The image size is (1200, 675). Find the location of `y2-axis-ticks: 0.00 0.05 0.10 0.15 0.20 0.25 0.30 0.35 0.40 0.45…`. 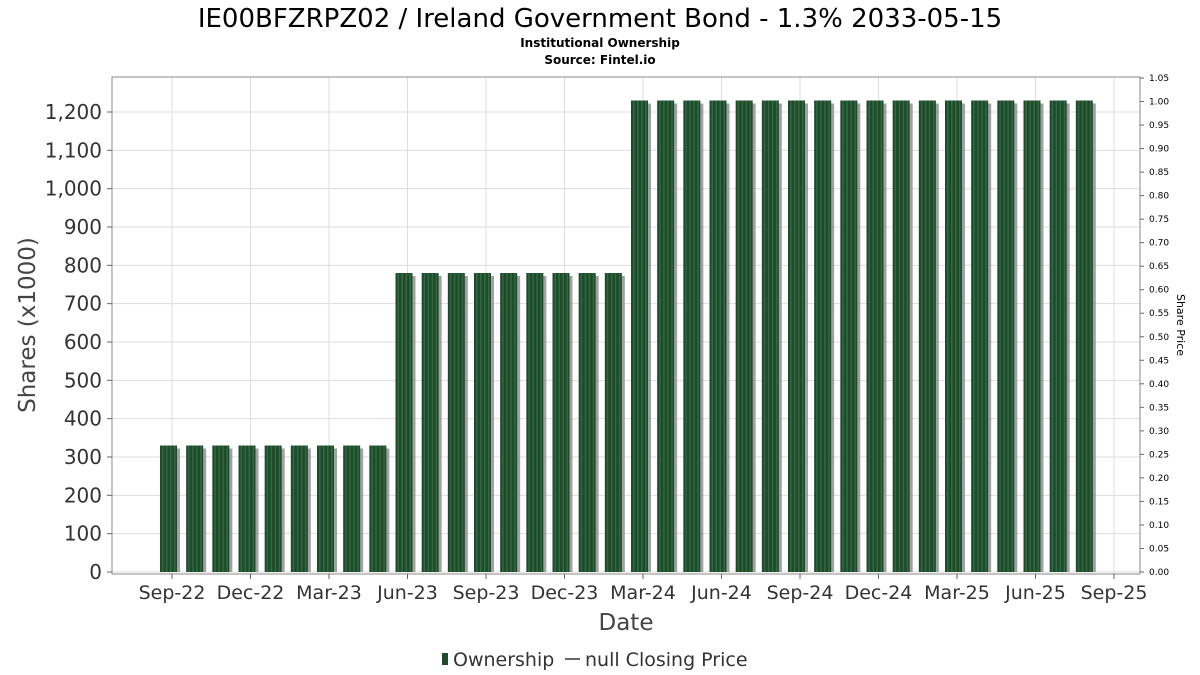

y2-axis-ticks: 0.00 0.05 0.10 0.15 0.20 0.25 0.30 0.35 0.40 0.45… is located at coordinates (1154, 326).